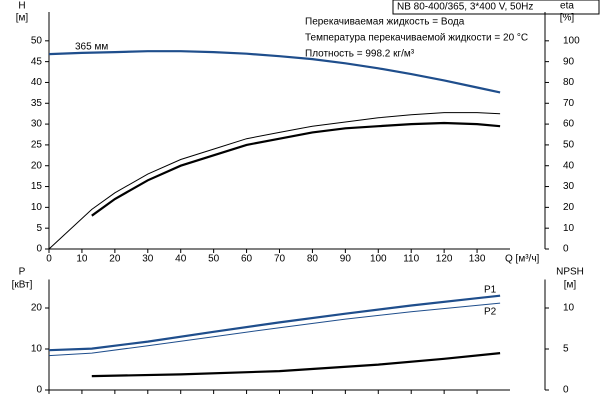 The height and width of the screenshot is (400, 600). What do you see at coordinates (569, 165) in the screenshot?
I see `y2-tick-label: 40` at bounding box center [569, 165].